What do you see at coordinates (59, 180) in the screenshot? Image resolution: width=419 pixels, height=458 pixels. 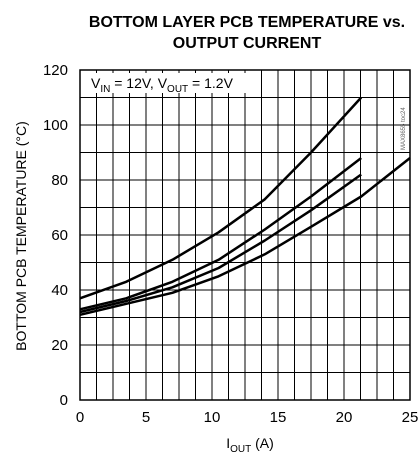 I see `y-tick-label: 80` at bounding box center [59, 180].